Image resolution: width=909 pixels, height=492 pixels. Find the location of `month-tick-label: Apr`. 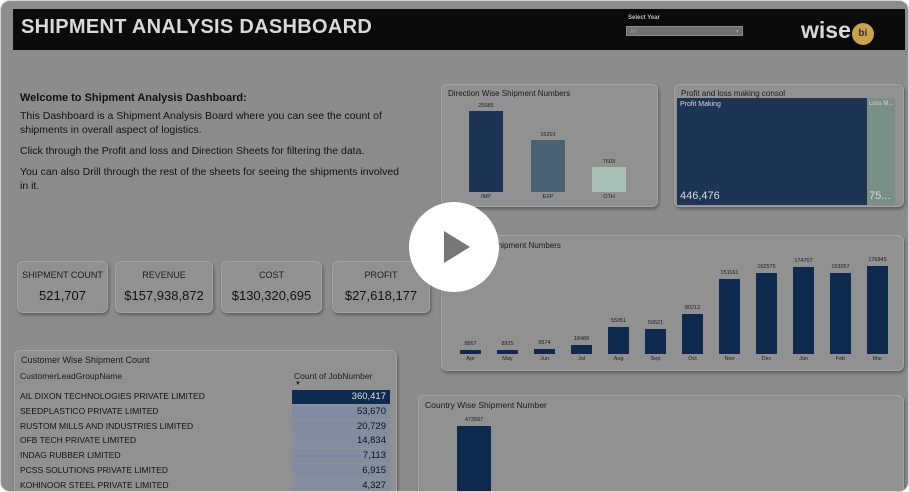

month-tick-label: Apr is located at coordinates (470, 359).